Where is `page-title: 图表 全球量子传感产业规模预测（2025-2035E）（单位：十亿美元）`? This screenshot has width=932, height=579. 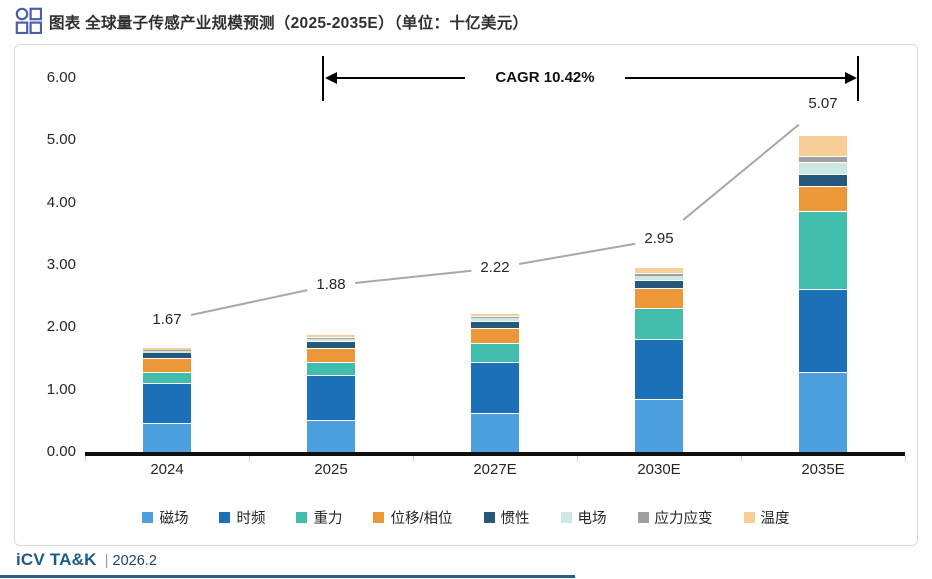 page-title: 图表 全球量子传感产业规模预测（2025-2035E）（单位：十亿美元） is located at coordinates (289, 23).